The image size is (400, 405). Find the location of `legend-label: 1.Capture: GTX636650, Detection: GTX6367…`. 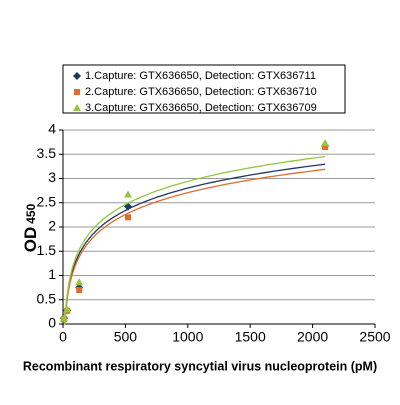

legend-label: 1.Capture: GTX636650, Detection: GTX6367… is located at coordinates (200, 76).